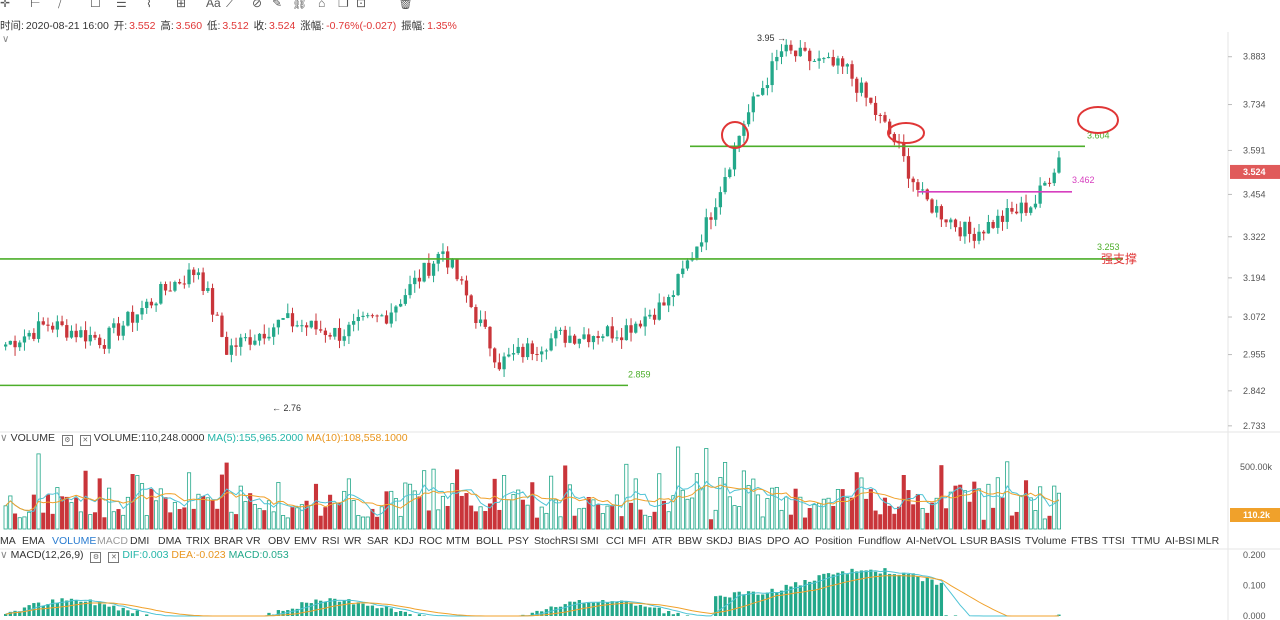  Describe the element at coordinates (378, 541) in the screenshot. I see `indicator-tab-sar: SAR` at that location.